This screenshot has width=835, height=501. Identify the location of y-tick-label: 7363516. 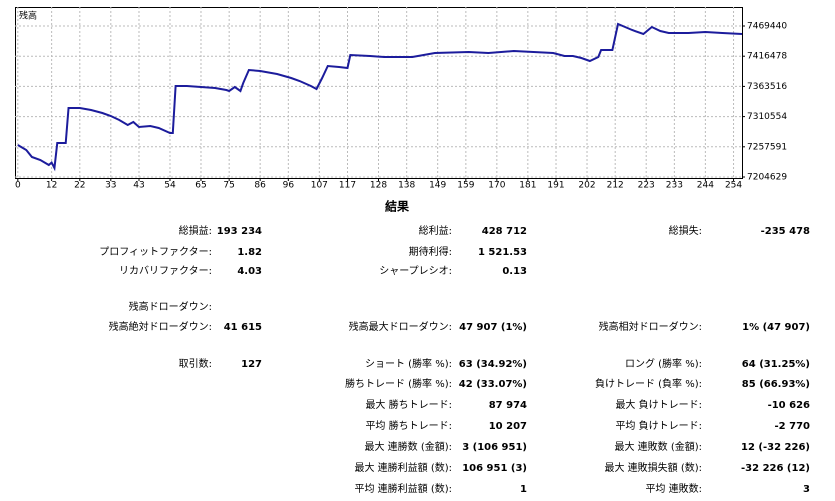
(767, 87).